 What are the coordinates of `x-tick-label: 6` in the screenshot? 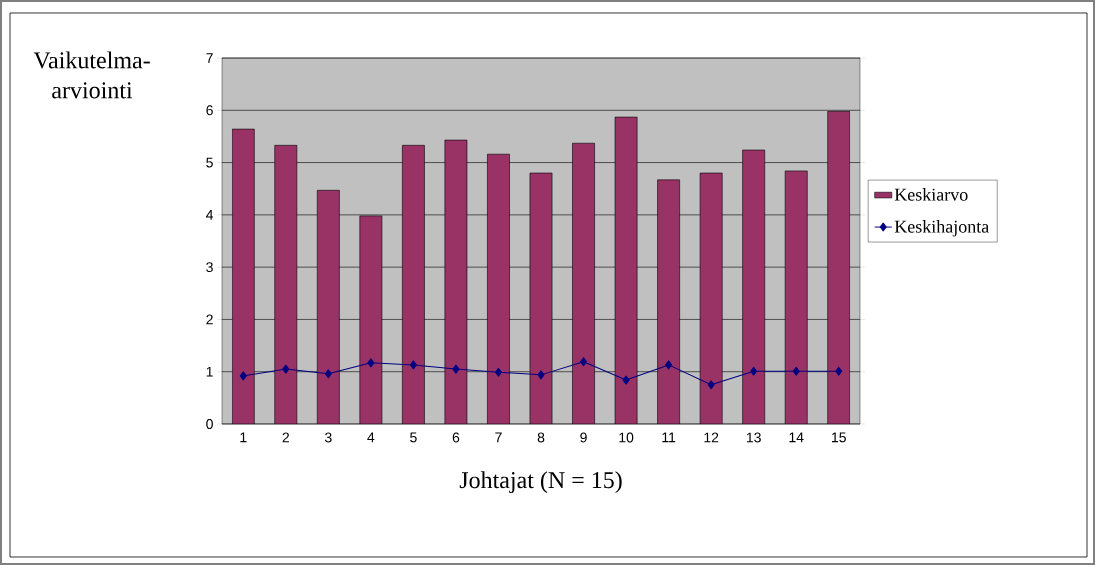 It's located at (456, 437).